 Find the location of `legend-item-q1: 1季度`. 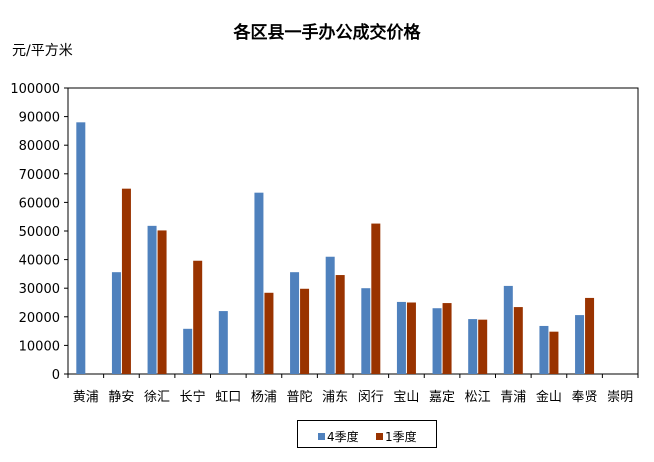

legend-item-q1: 1季度 is located at coordinates (396, 436).